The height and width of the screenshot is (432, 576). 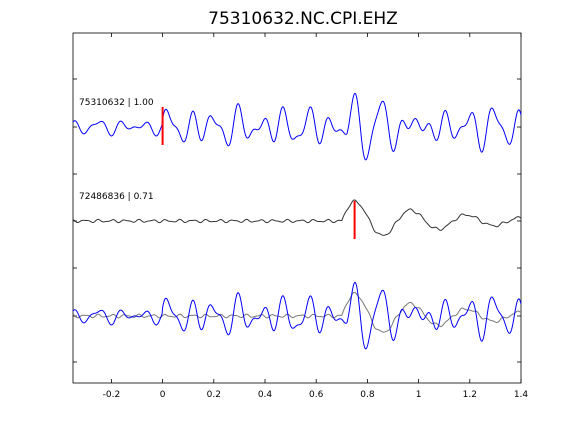 I want to click on x-tick-label: 1.4, so click(x=521, y=395).